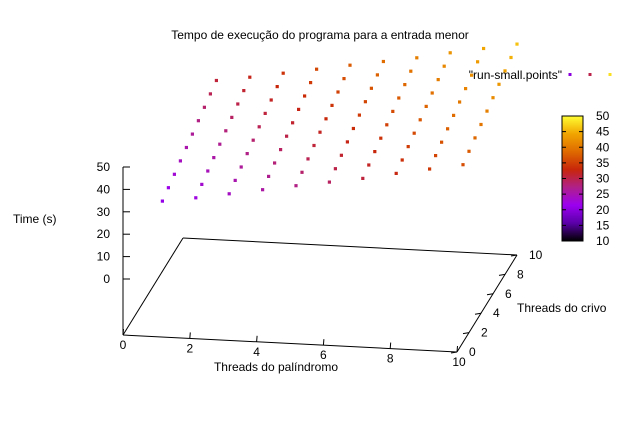 This screenshot has height=423, width=640. What do you see at coordinates (290, 343) in the screenshot?
I see `x-axis-line` at bounding box center [290, 343].